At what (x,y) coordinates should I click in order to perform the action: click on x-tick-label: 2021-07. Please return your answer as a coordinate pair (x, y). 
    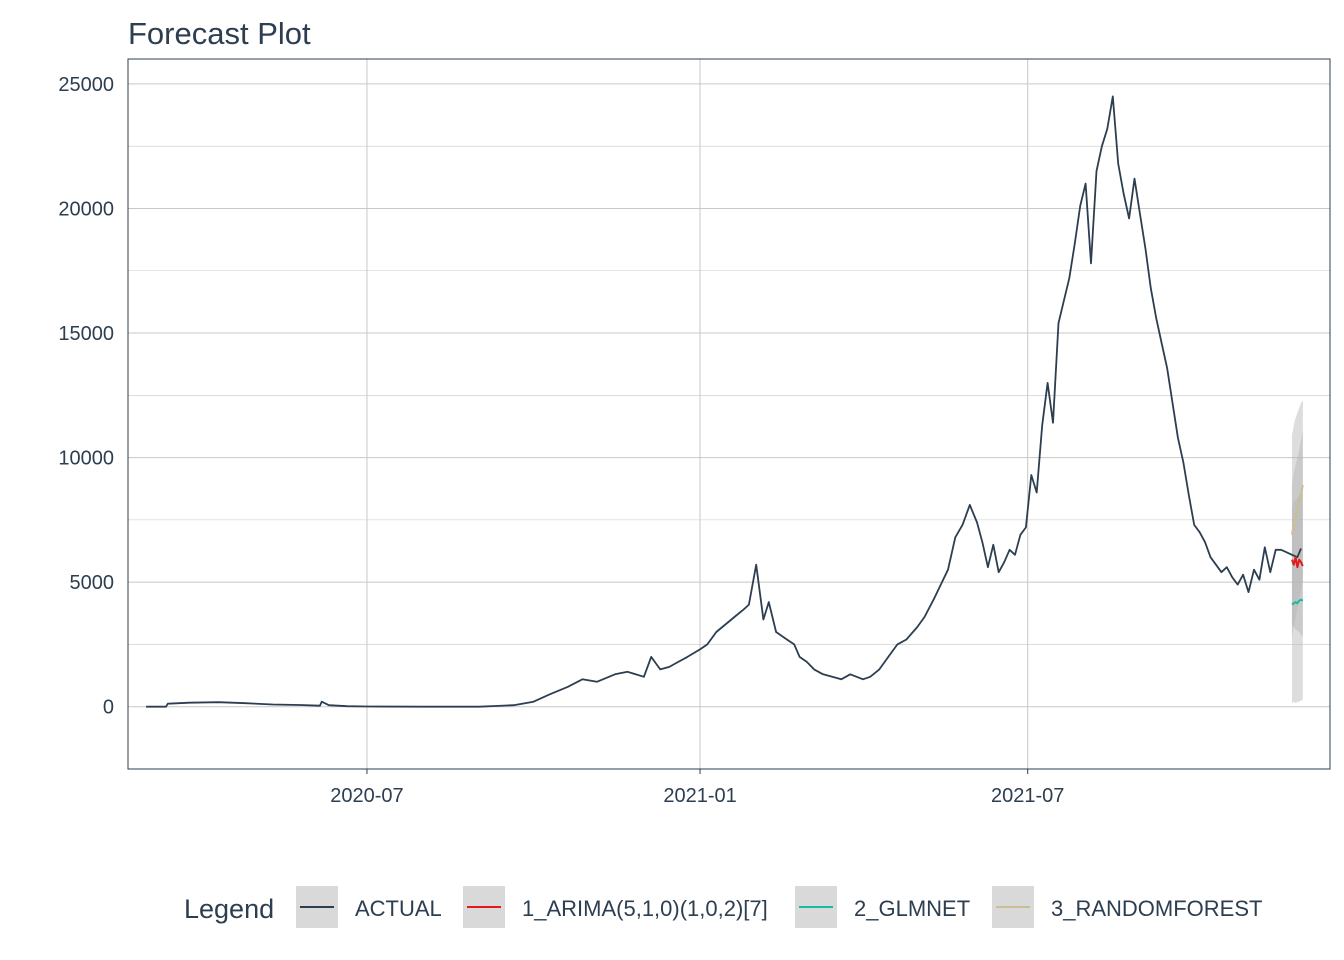
    Looking at the image, I should click on (1027, 796).